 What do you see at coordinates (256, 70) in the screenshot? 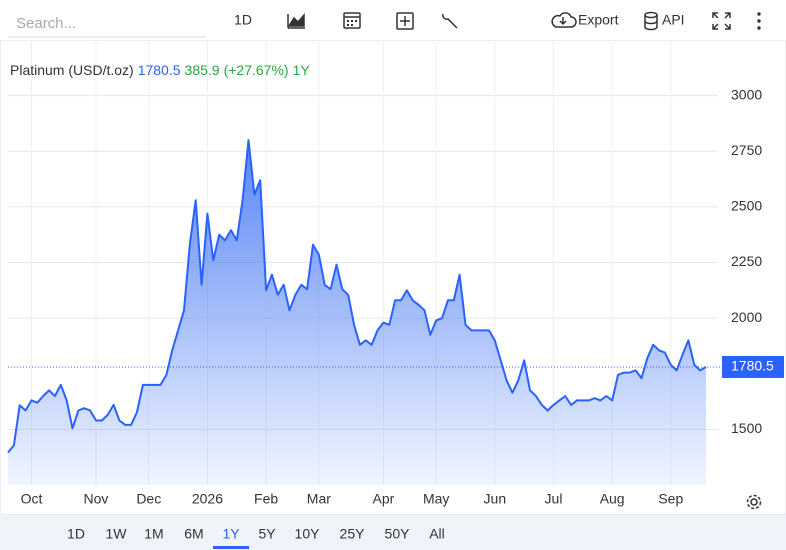
I see `percent-change: (+27.67%)` at bounding box center [256, 70].